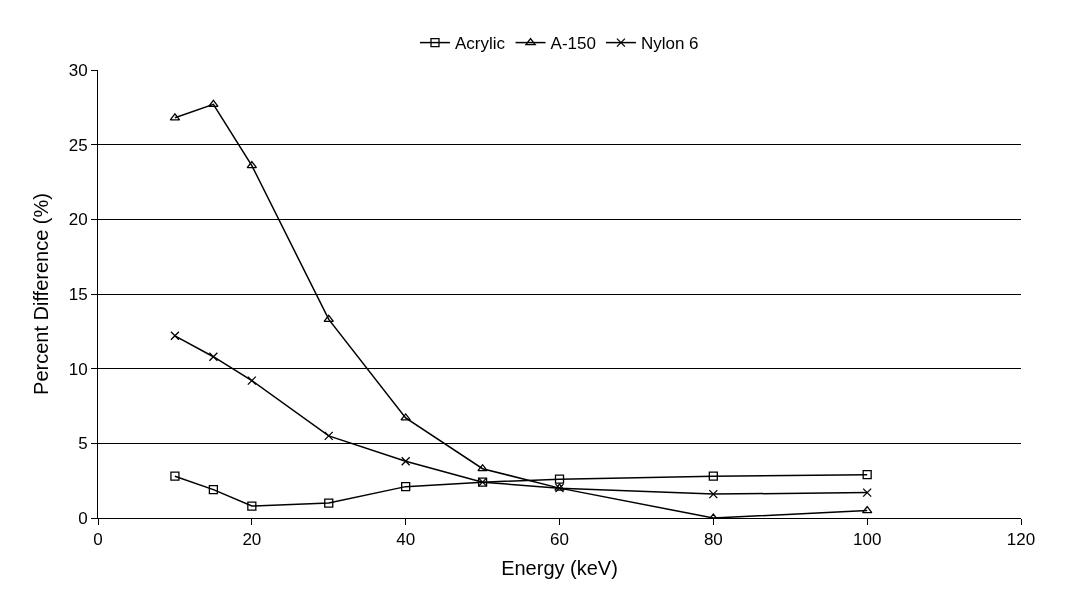  I want to click on x-tick-label: 20, so click(252, 540).